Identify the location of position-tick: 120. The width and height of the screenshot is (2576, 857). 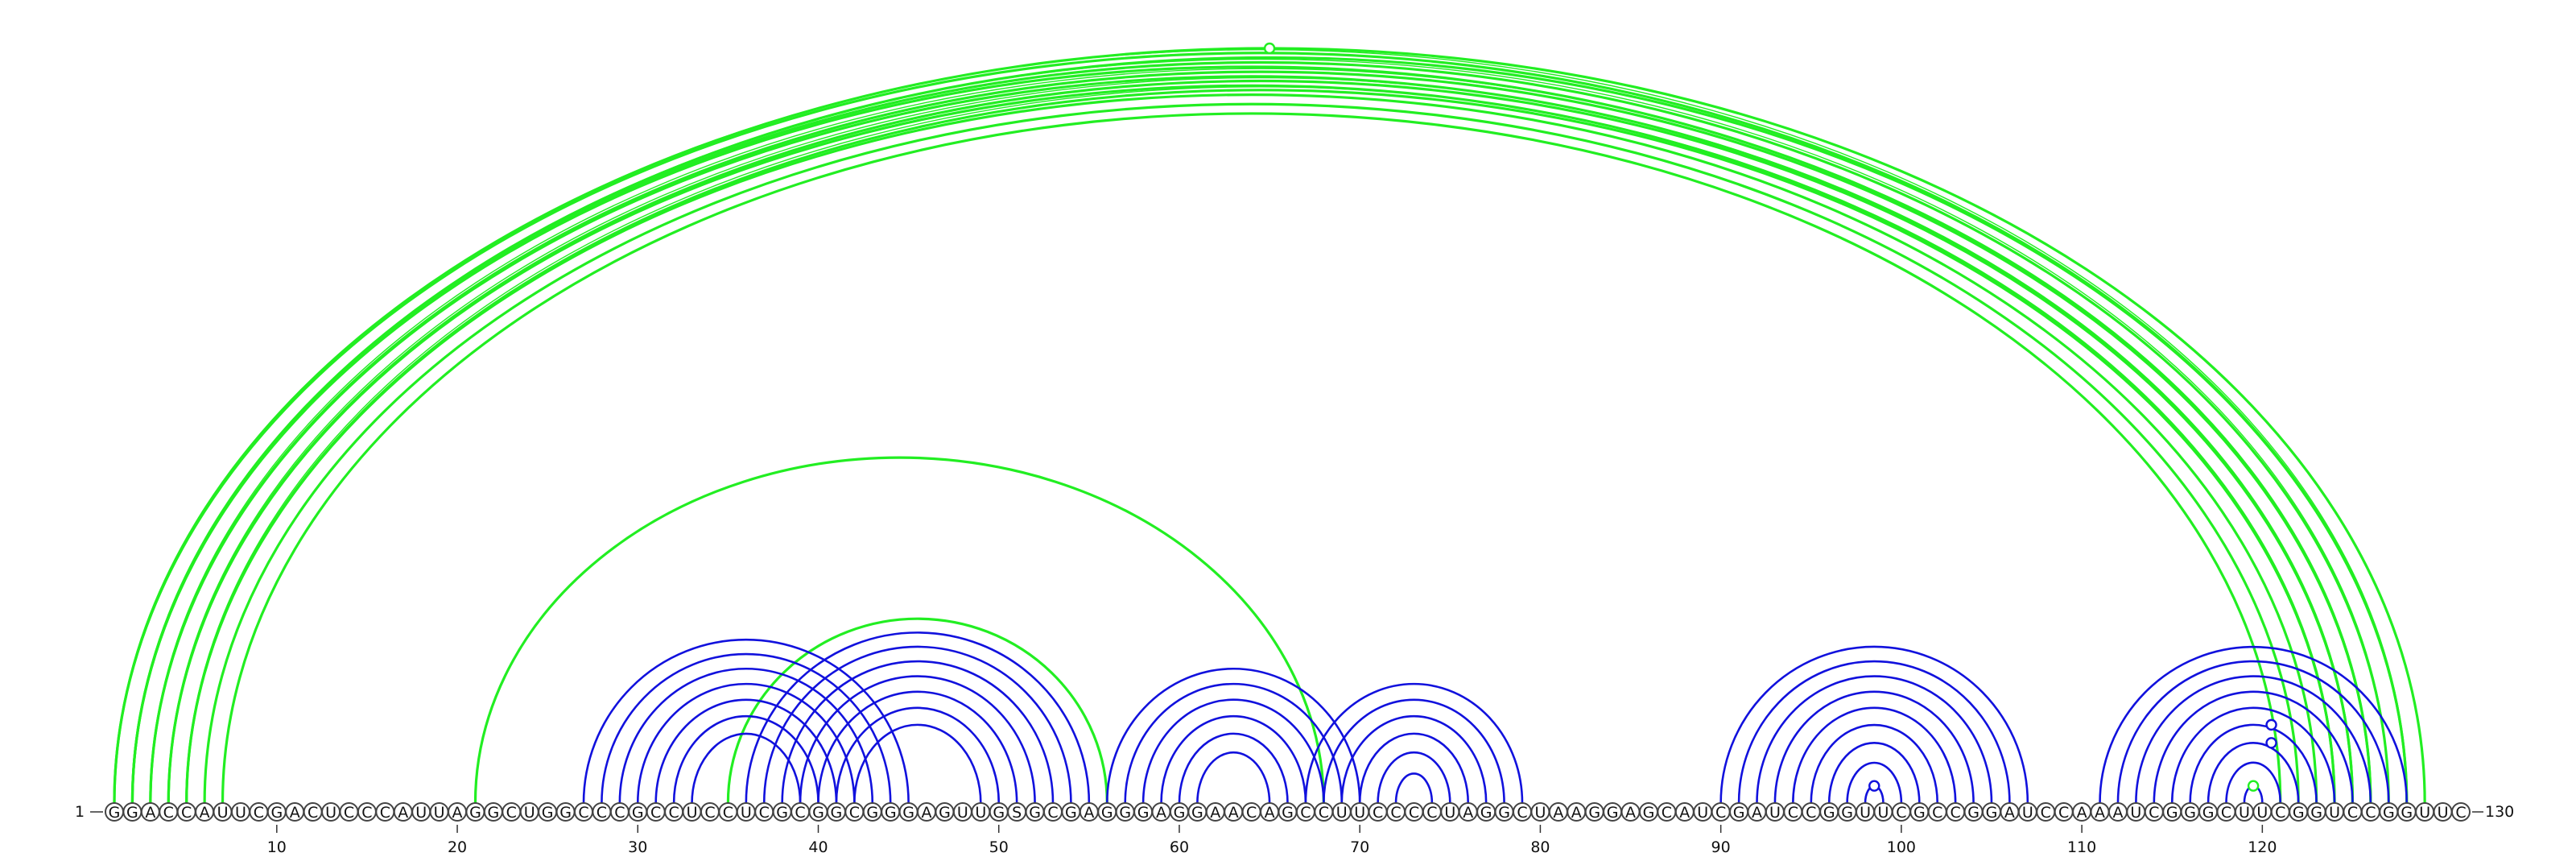
(2262, 840).